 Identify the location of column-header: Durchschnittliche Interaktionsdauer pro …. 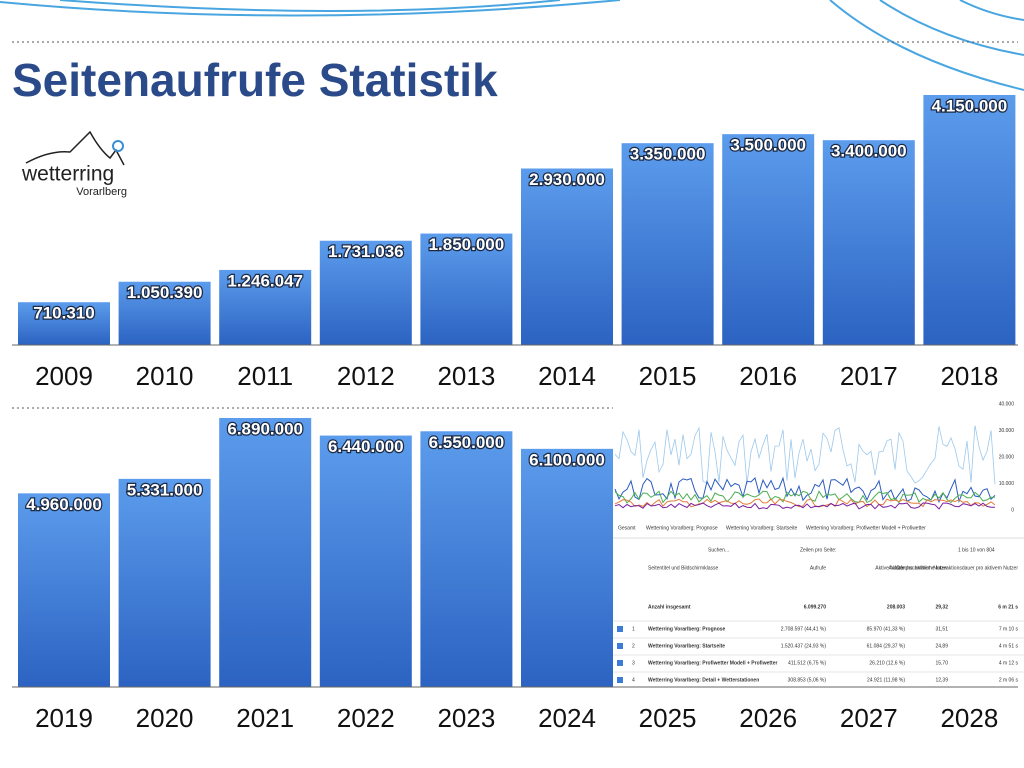
(958, 568).